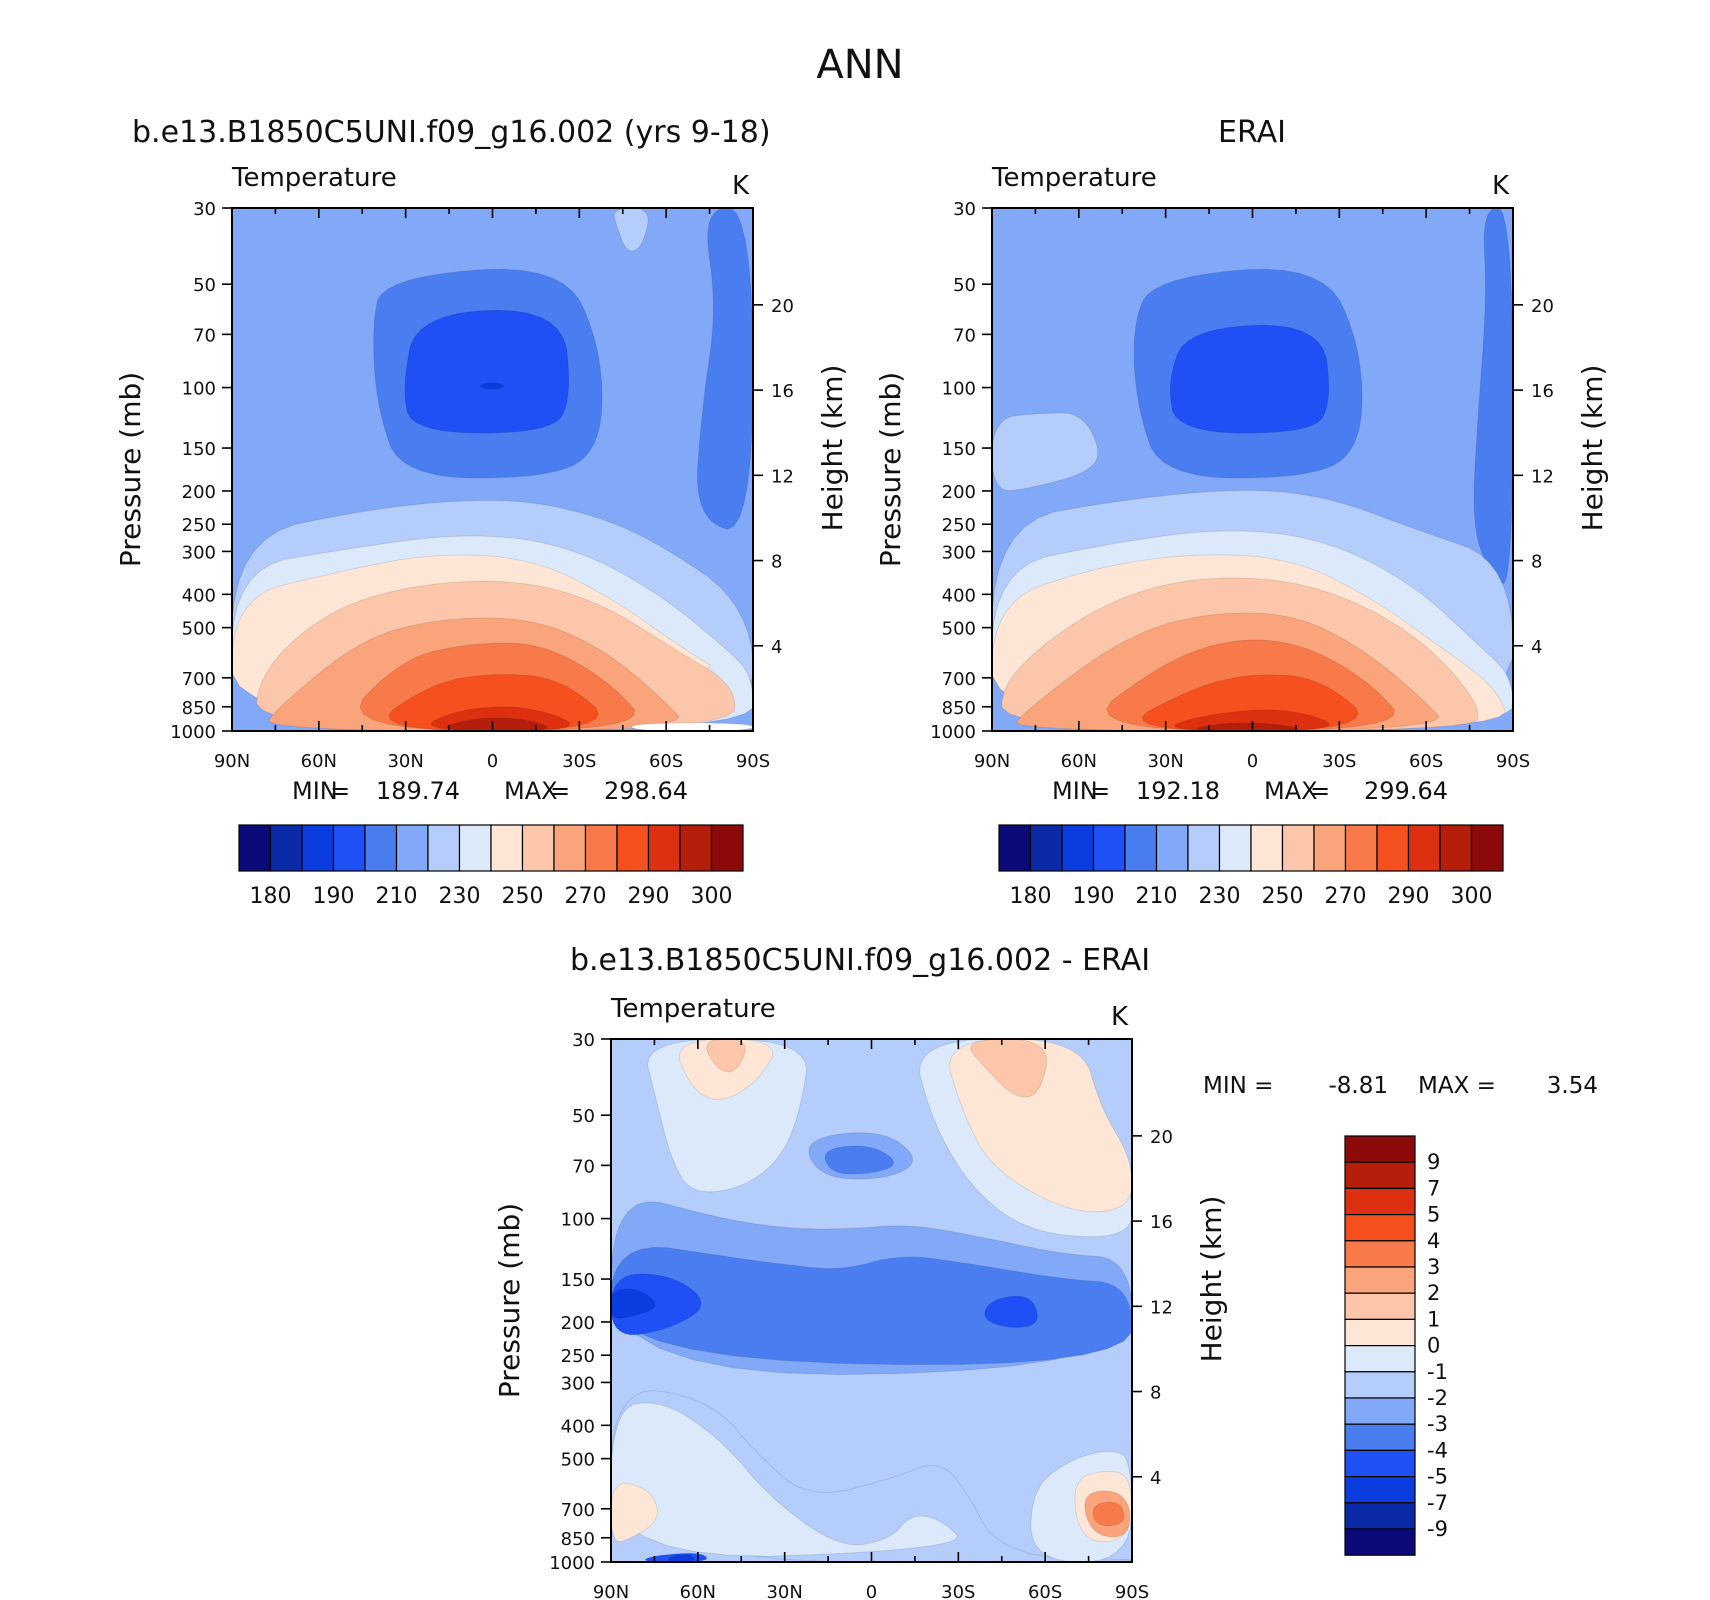 This screenshot has width=1710, height=1600. Describe the element at coordinates (1155, 1393) in the screenshot. I see `height-tick-label: 8` at that location.